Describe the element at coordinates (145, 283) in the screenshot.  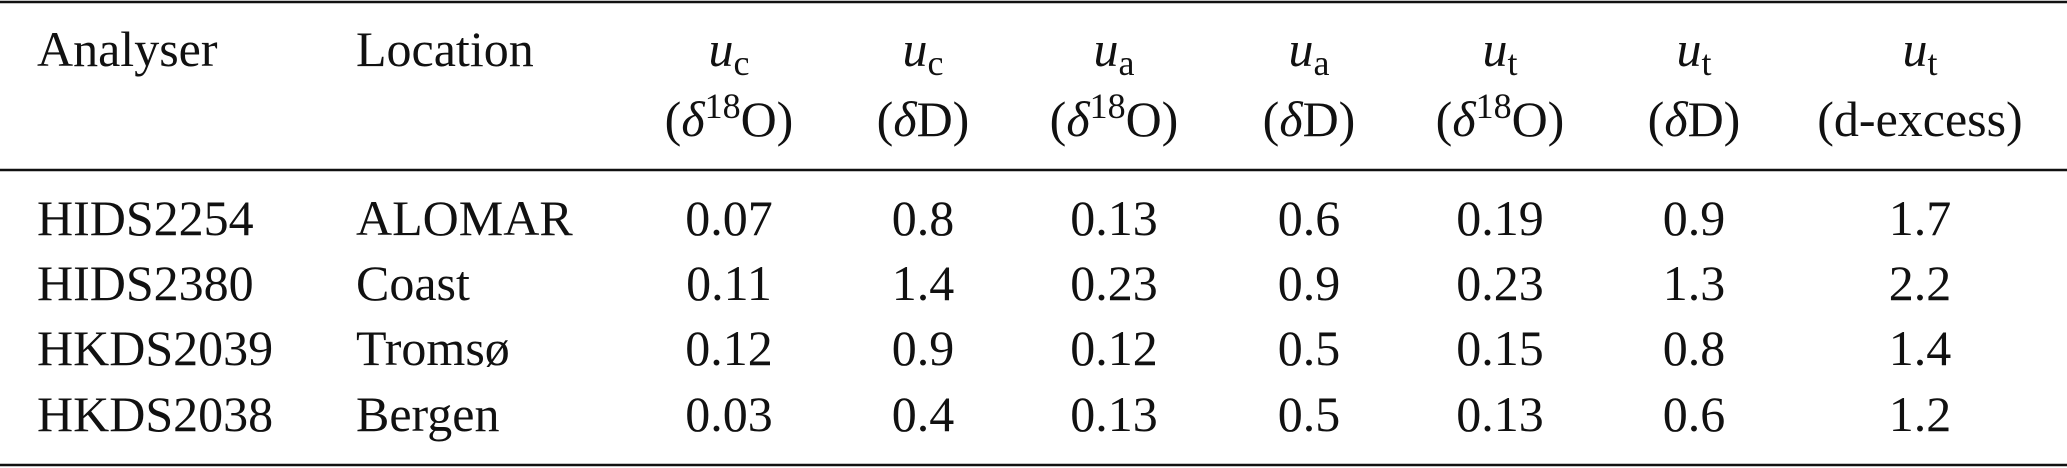
I see `cell: HIDS2380` at that location.